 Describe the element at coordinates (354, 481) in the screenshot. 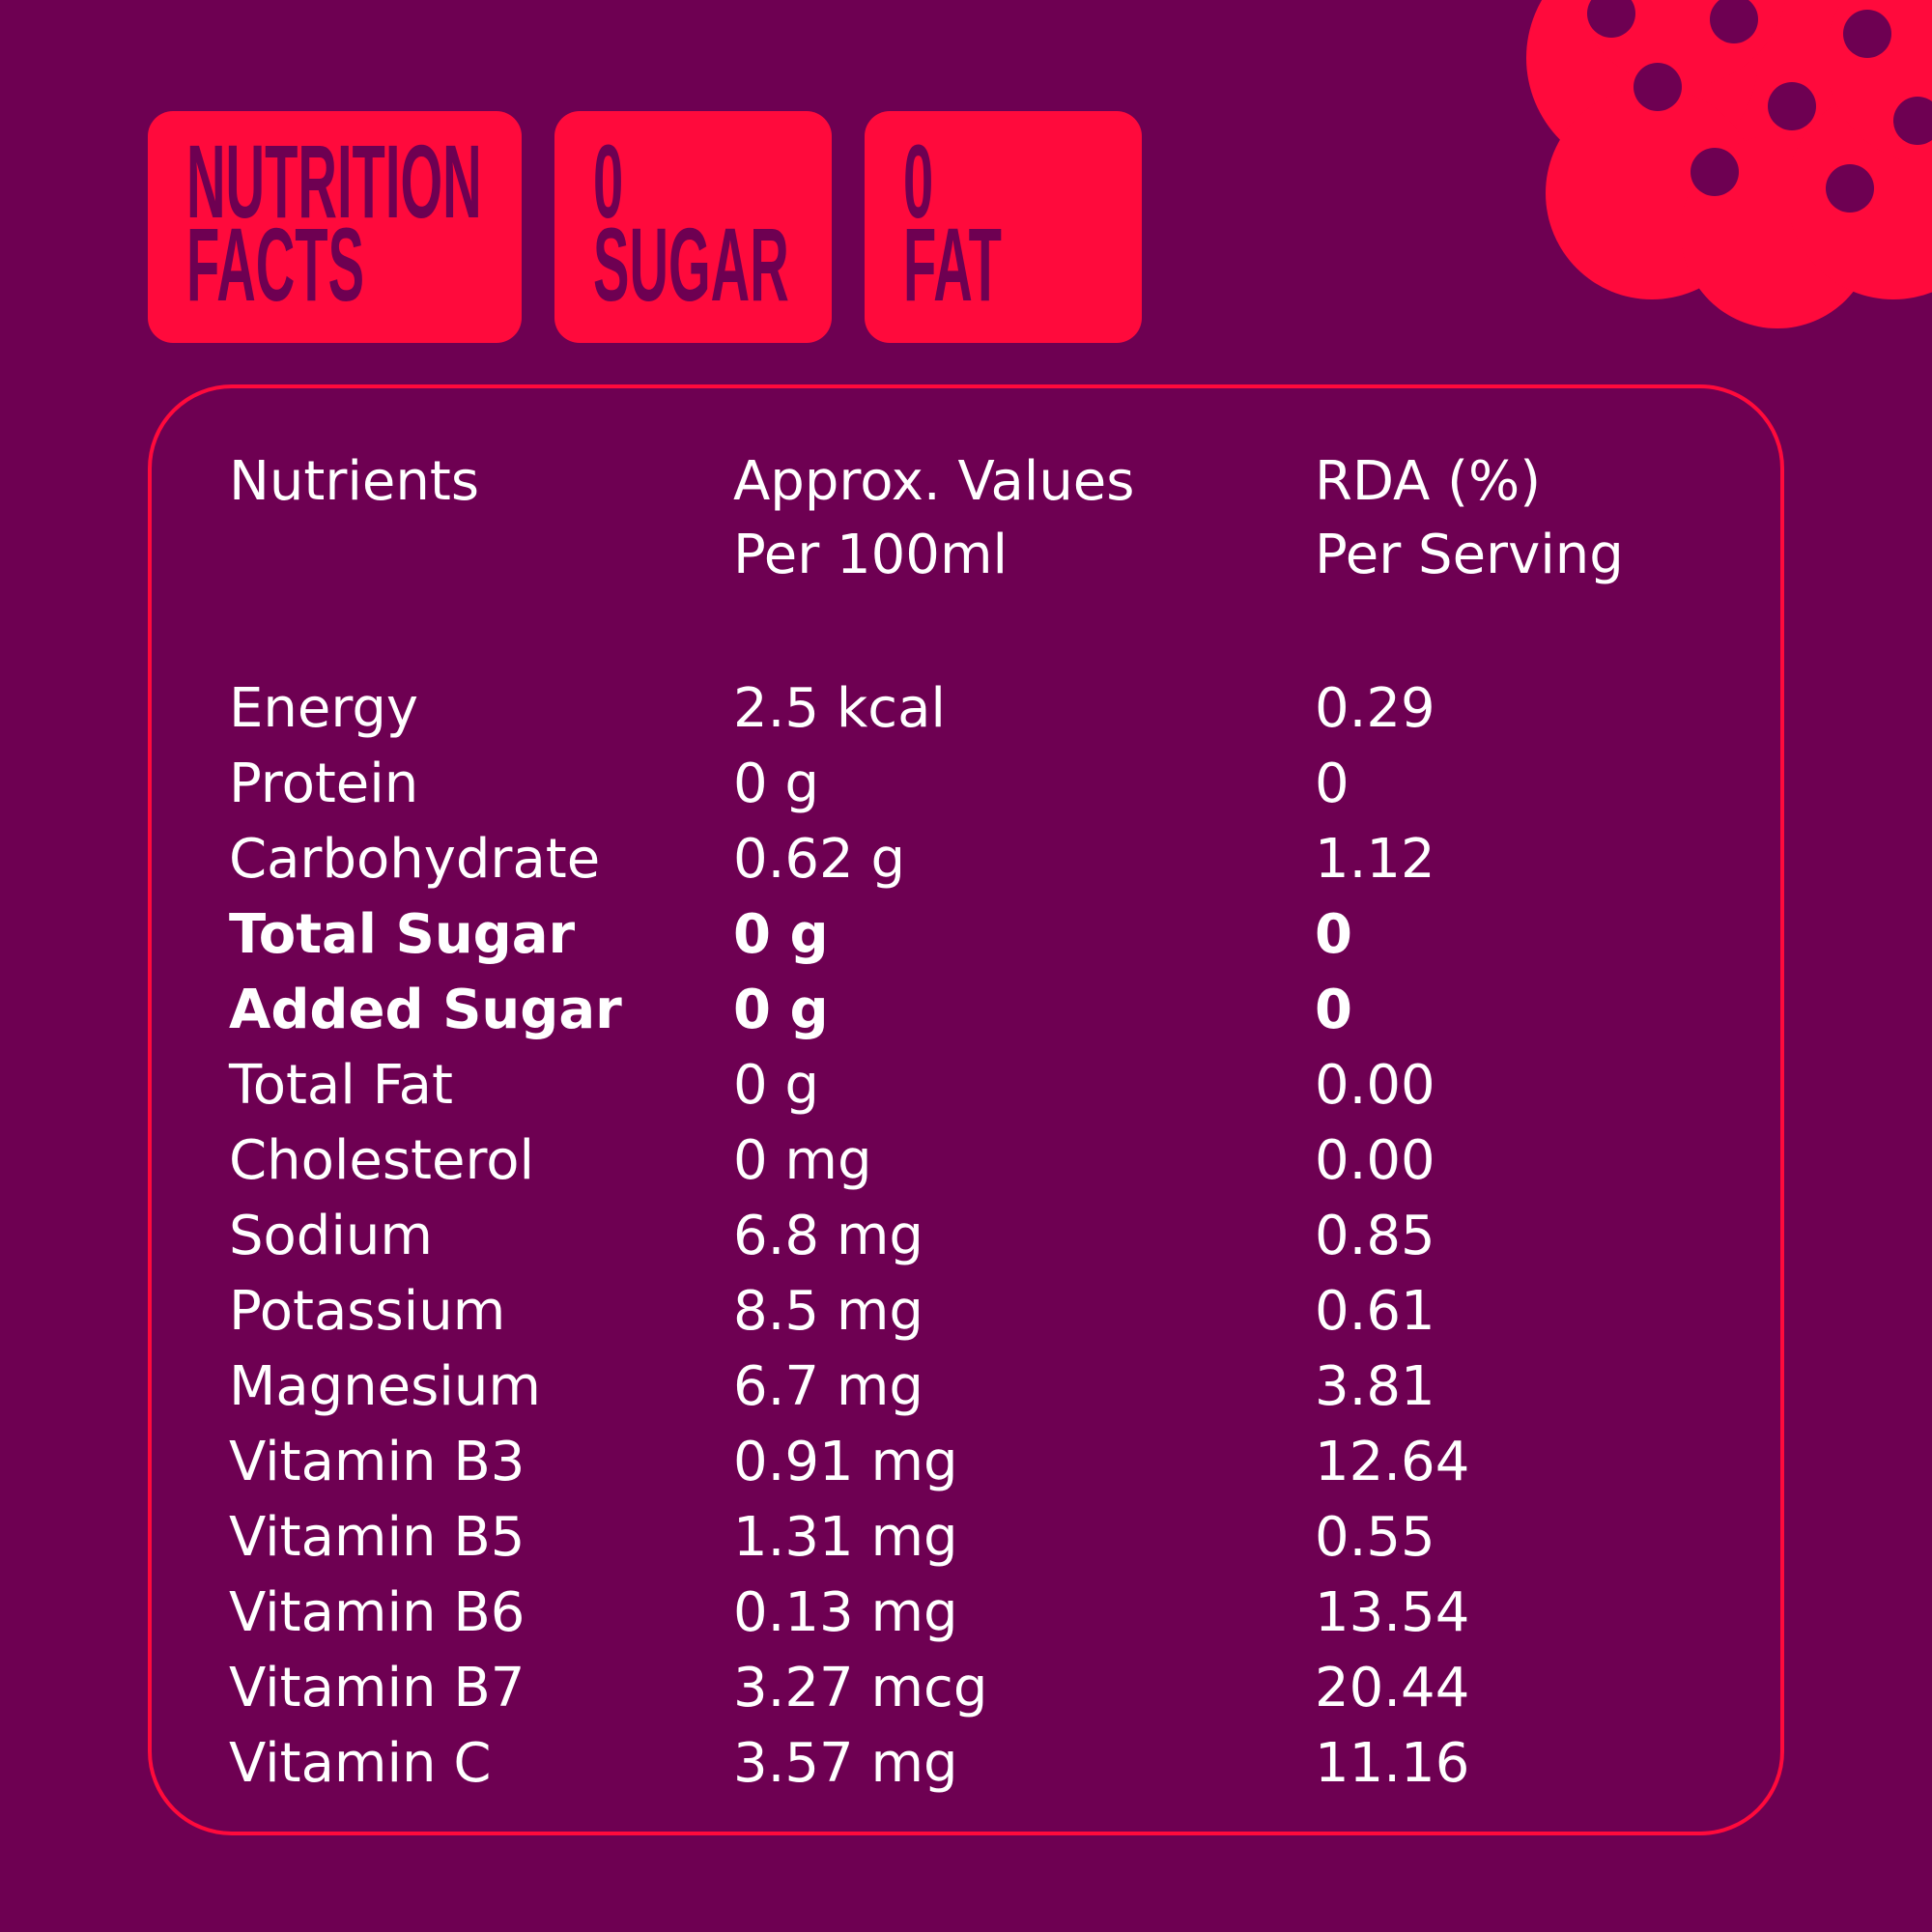

I see `header-cell: Nutrients` at that location.